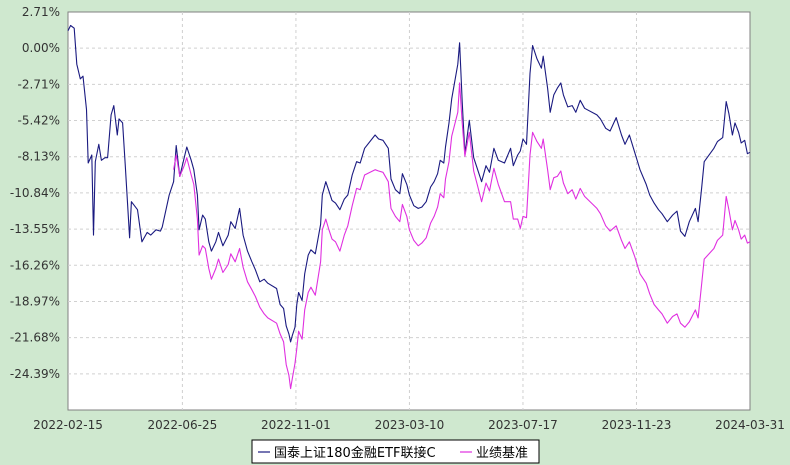 This screenshot has width=790, height=465. Describe the element at coordinates (39, 84) in the screenshot. I see `y-tick-label: -2.71%` at that location.